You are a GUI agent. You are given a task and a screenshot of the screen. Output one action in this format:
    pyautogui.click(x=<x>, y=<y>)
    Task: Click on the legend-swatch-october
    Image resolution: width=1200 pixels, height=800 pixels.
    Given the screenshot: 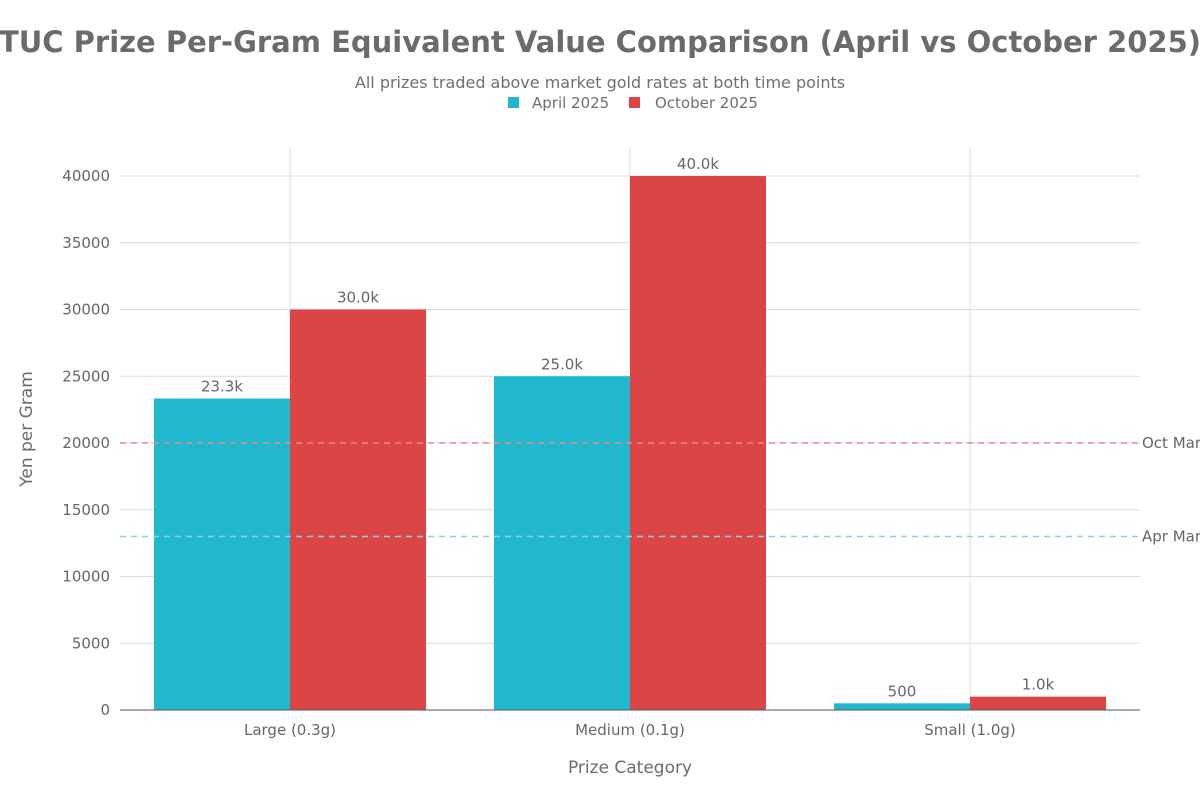 What is the action you would take?
    pyautogui.click(x=634, y=102)
    